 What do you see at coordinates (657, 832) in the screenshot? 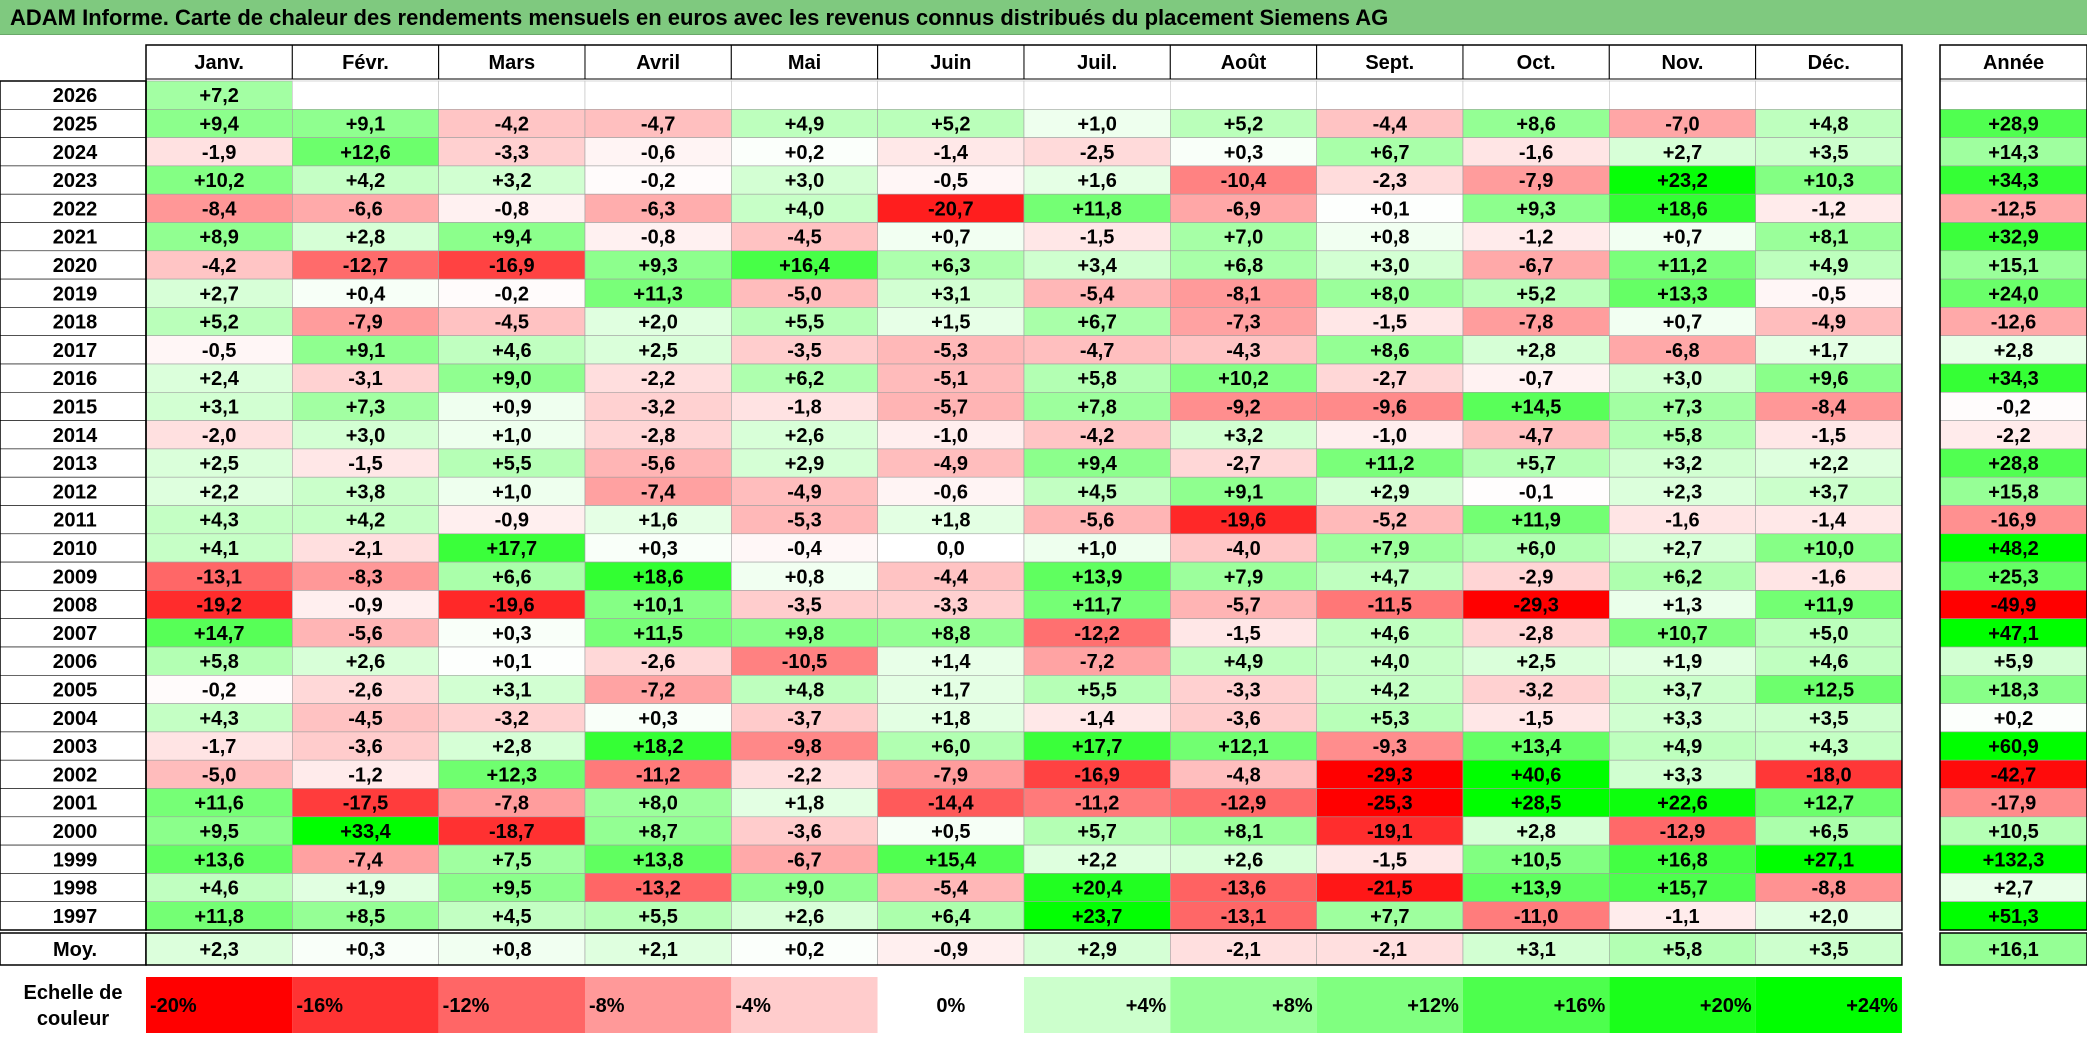
I see `heatmap-cell-label: +8,7` at bounding box center [657, 832].